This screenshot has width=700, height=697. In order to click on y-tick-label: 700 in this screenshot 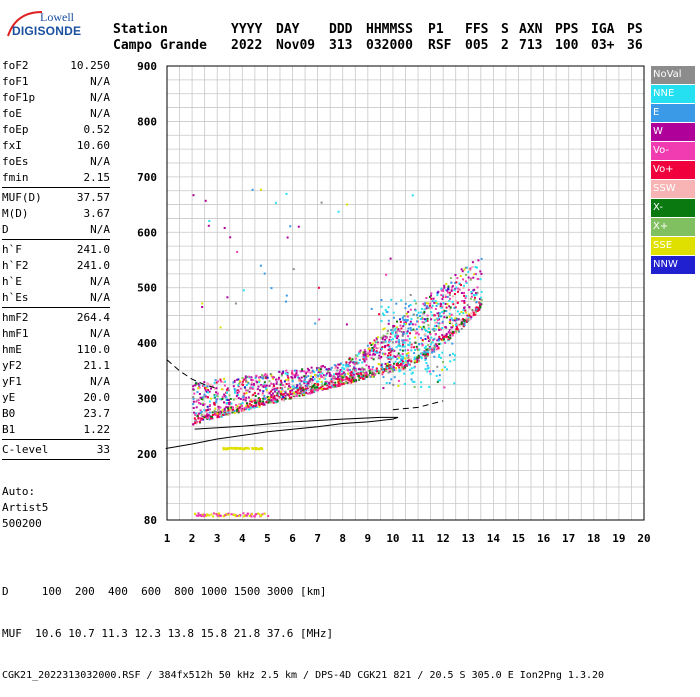, I will do `click(147, 177)`.